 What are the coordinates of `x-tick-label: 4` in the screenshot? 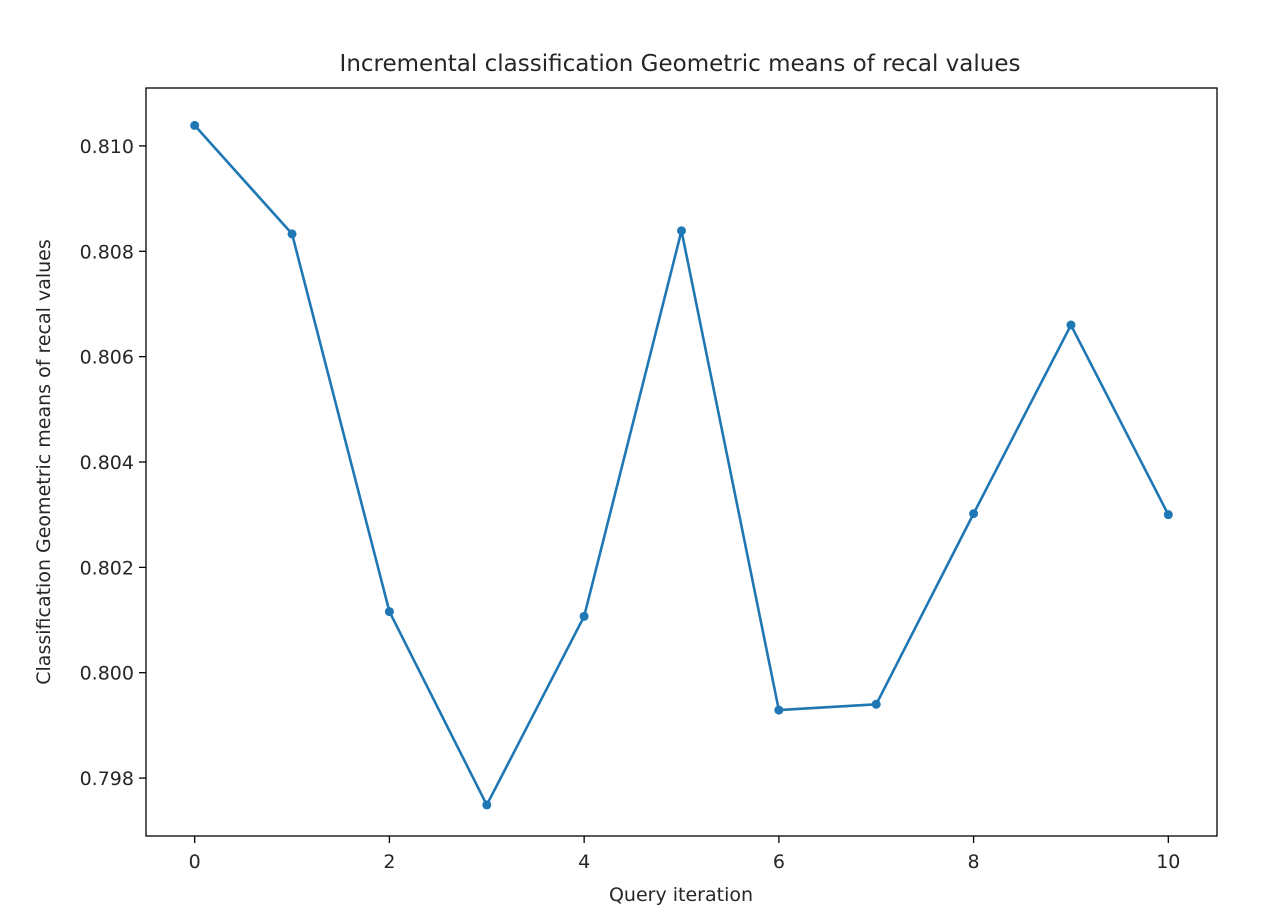 It's located at (584, 862).